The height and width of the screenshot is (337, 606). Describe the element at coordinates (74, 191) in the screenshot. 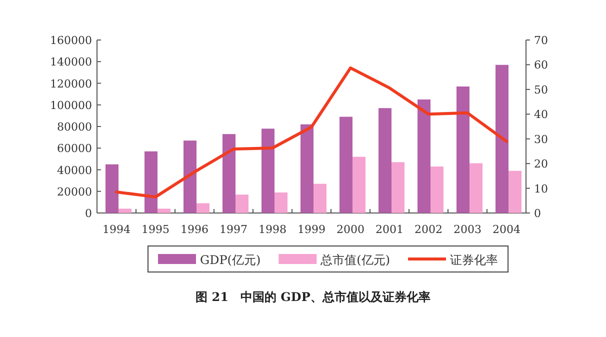

I see `y-tick-label: 20000` at that location.